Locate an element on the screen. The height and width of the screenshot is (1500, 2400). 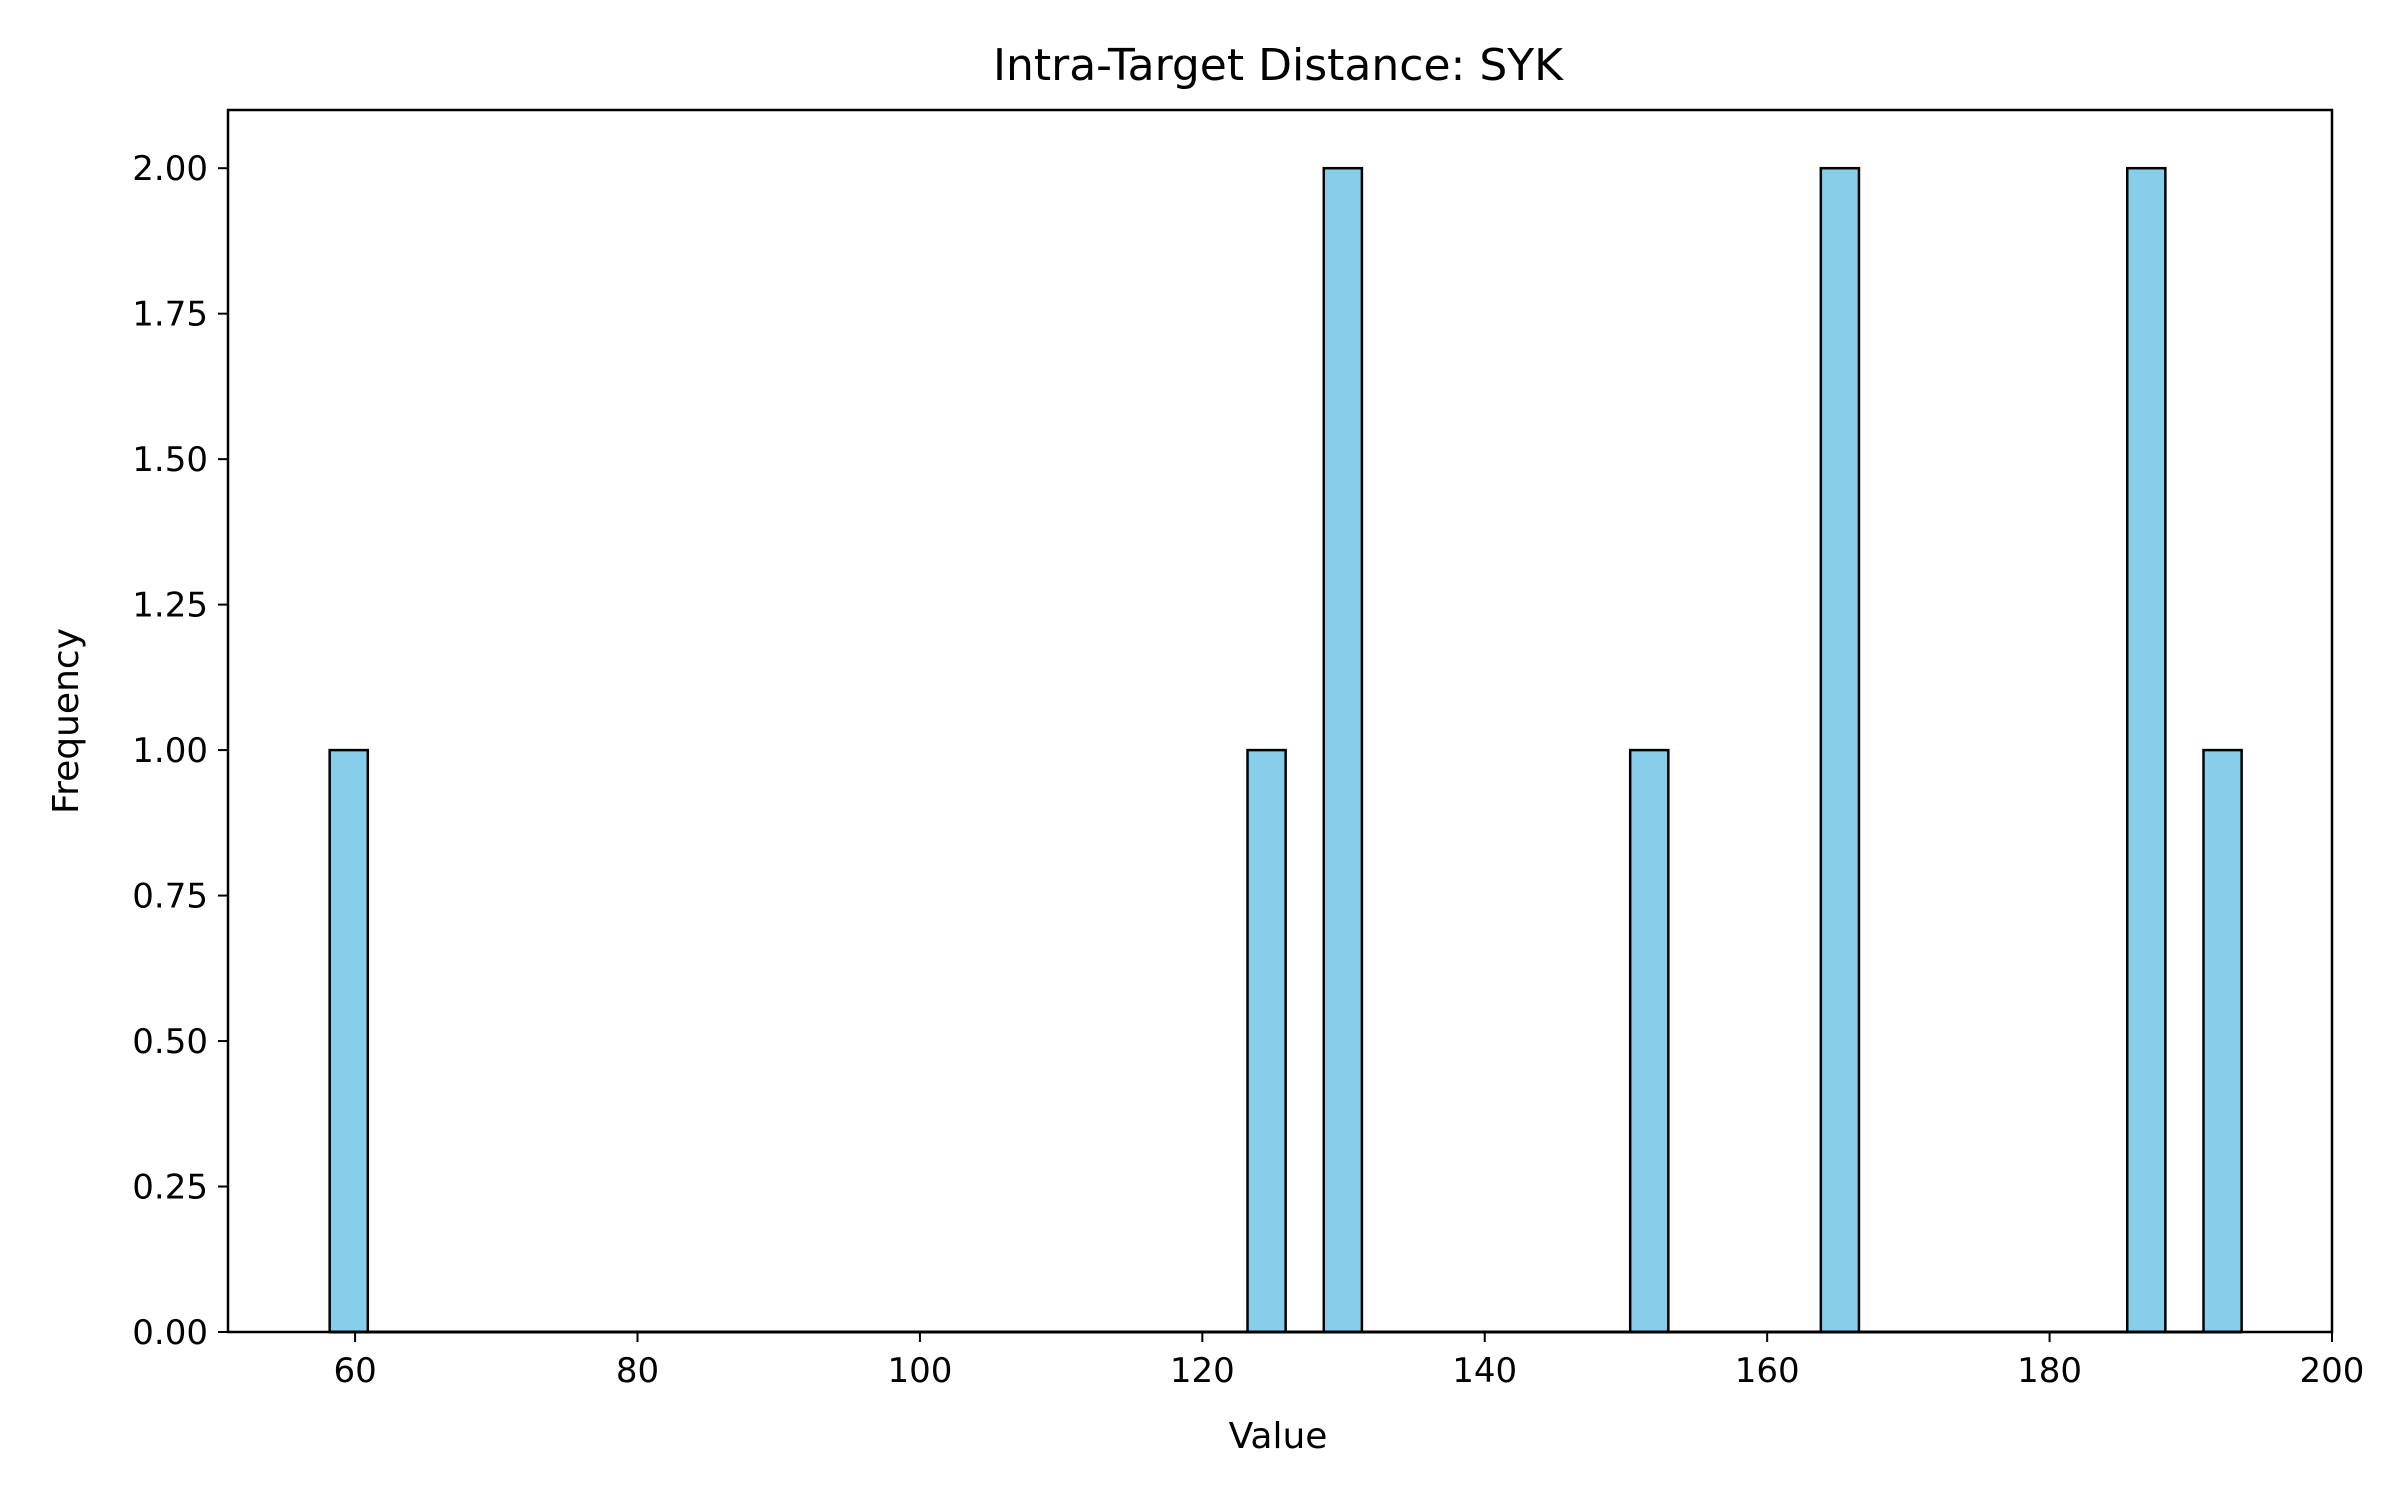
y-axis-label: Frequency is located at coordinates (66, 721).